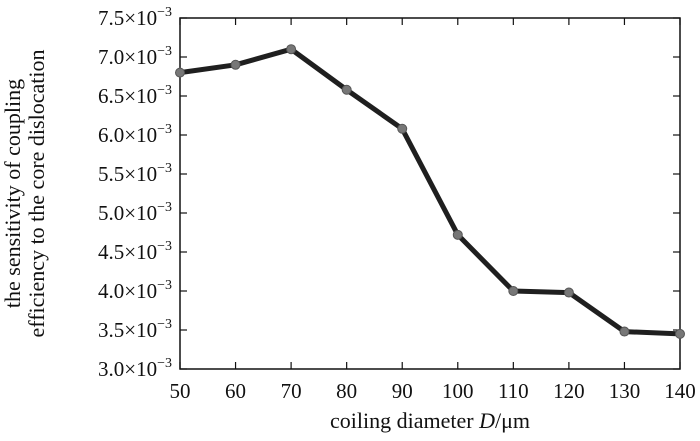  What do you see at coordinates (135, 134) in the screenshot?
I see `y-tick-label: 6.0×10⁻³` at bounding box center [135, 134].